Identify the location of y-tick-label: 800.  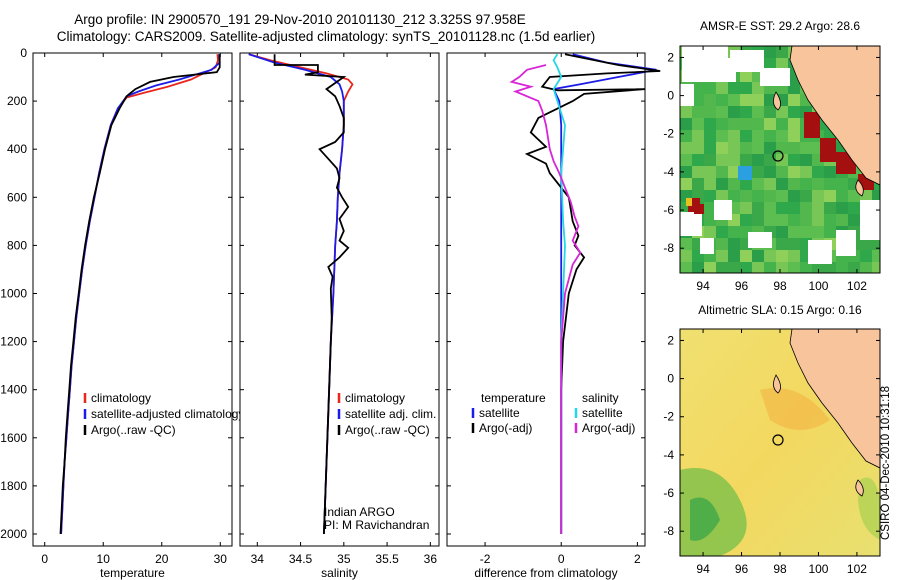
(17, 245).